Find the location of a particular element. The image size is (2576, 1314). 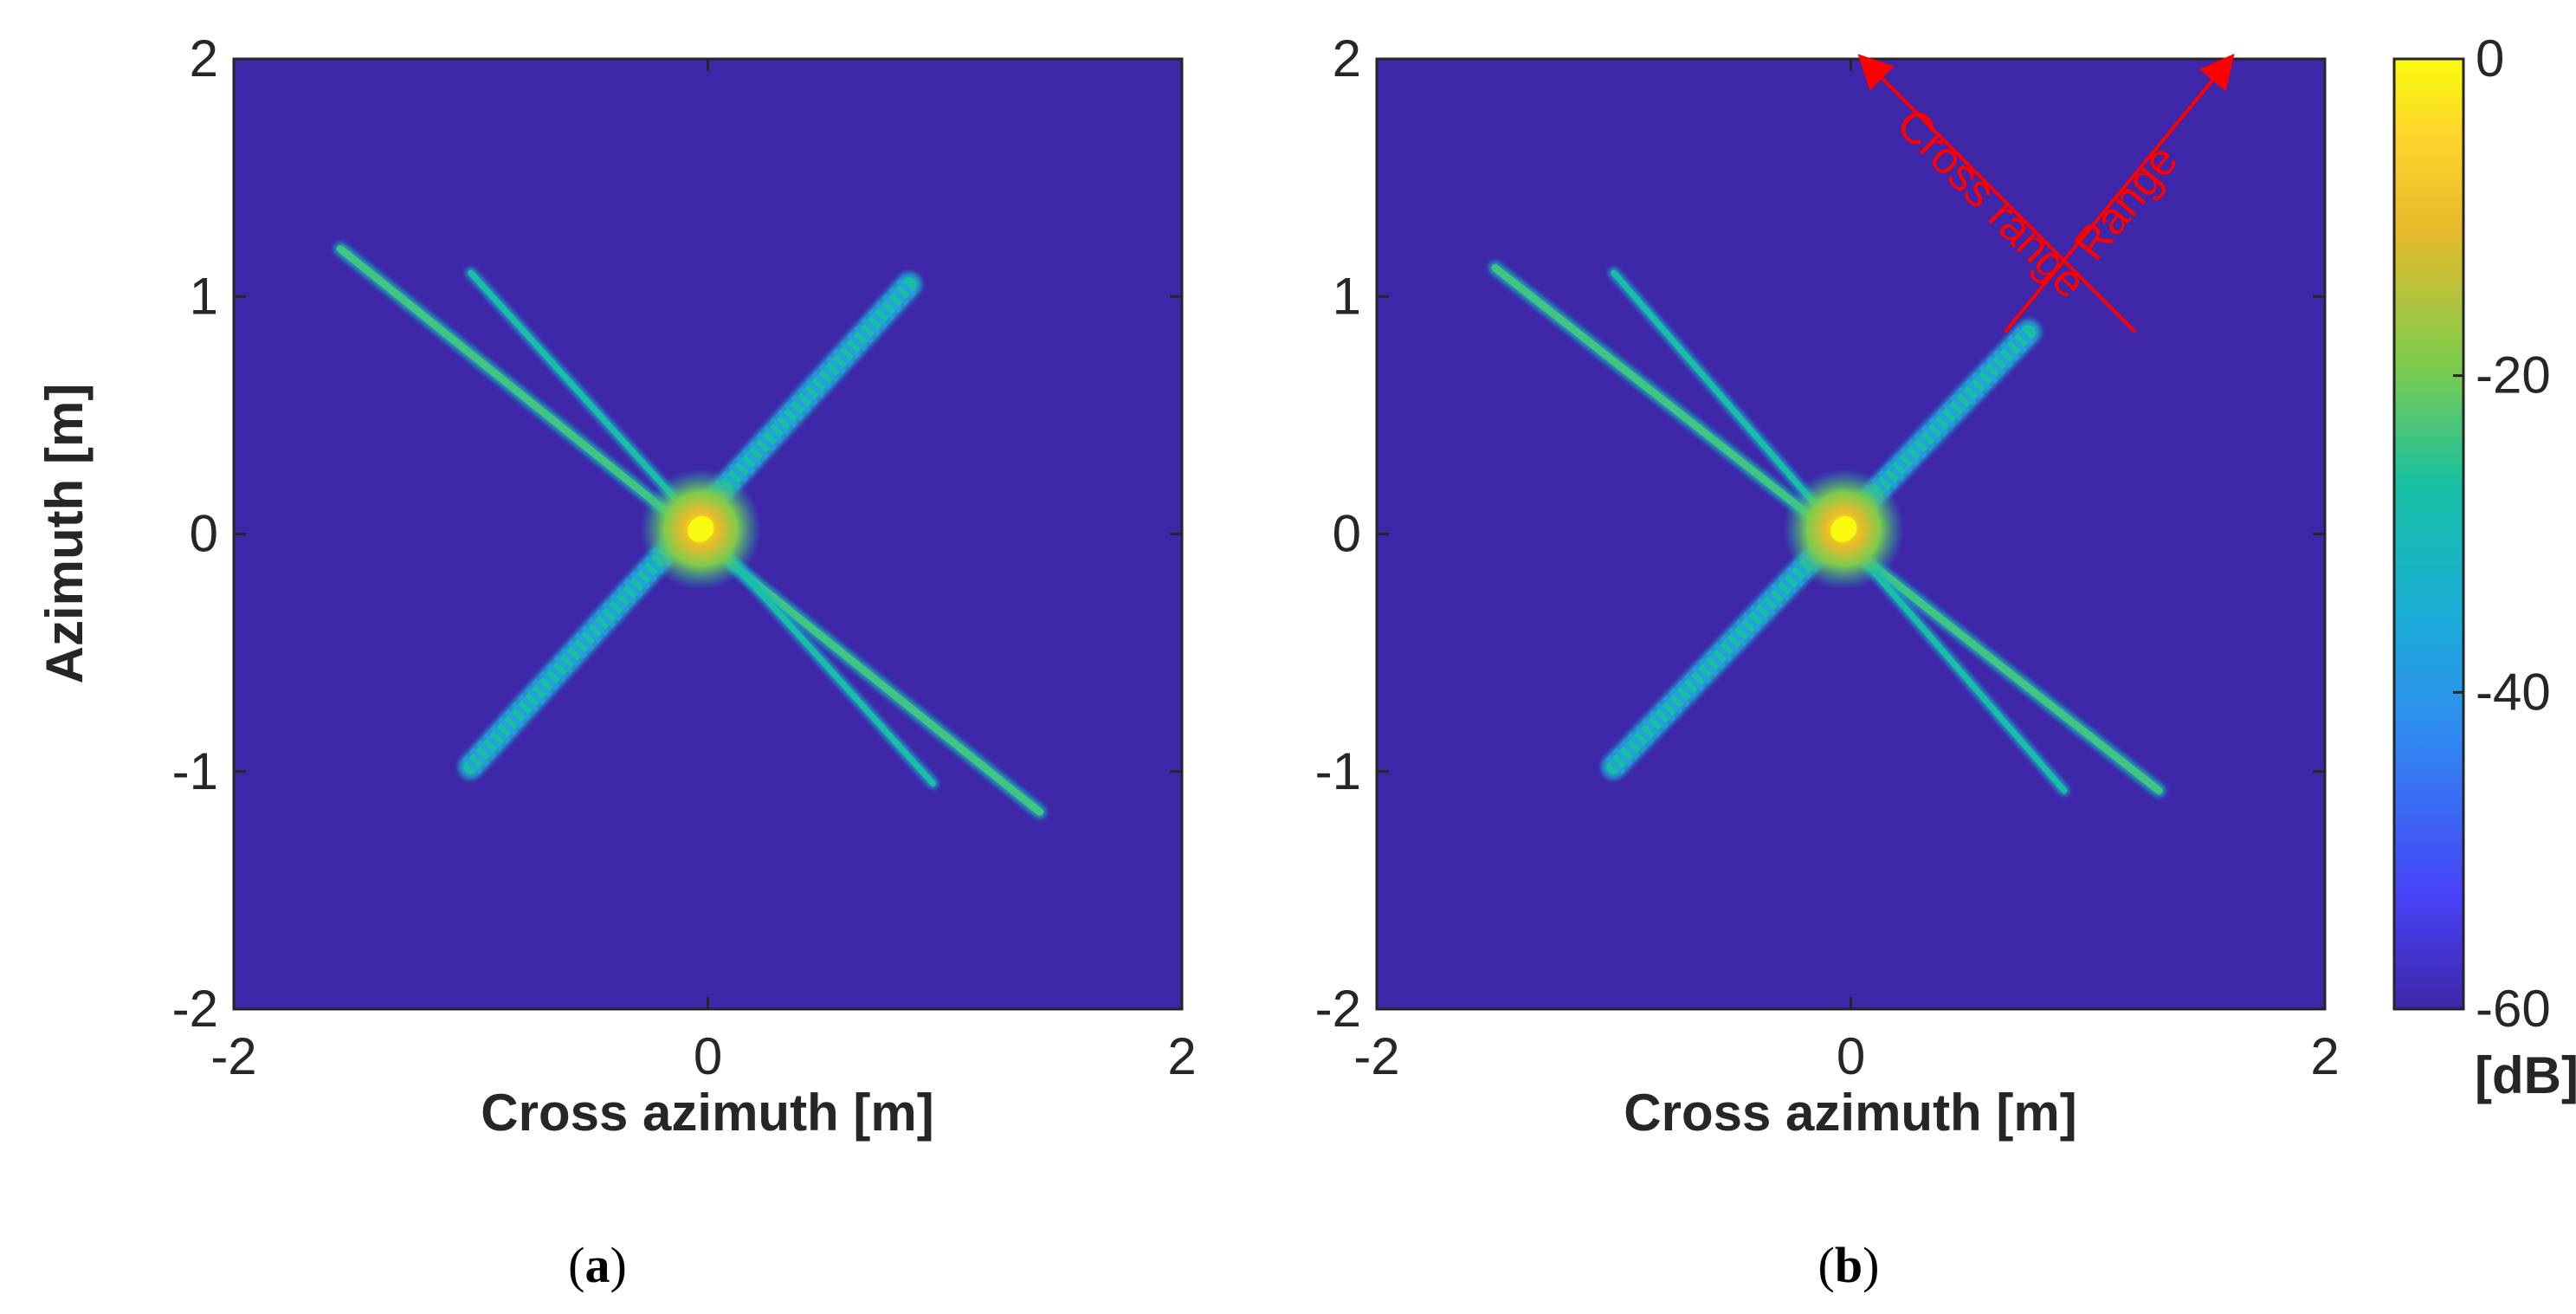

plot-b-marks is located at coordinates (1827, 529).